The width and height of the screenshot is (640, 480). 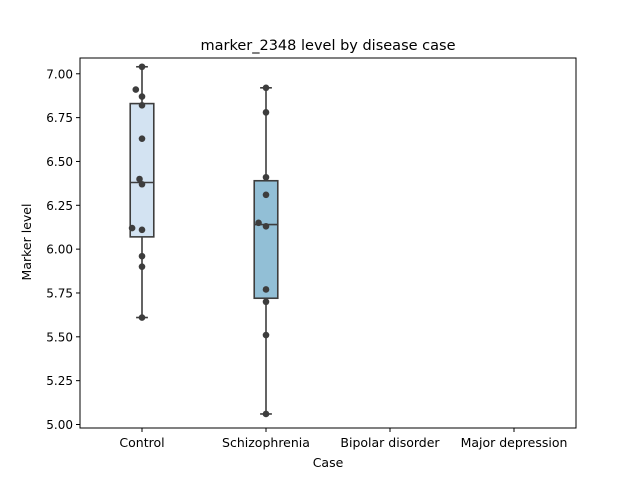 I want to click on y-tick-label: 5.00, so click(x=59, y=425).